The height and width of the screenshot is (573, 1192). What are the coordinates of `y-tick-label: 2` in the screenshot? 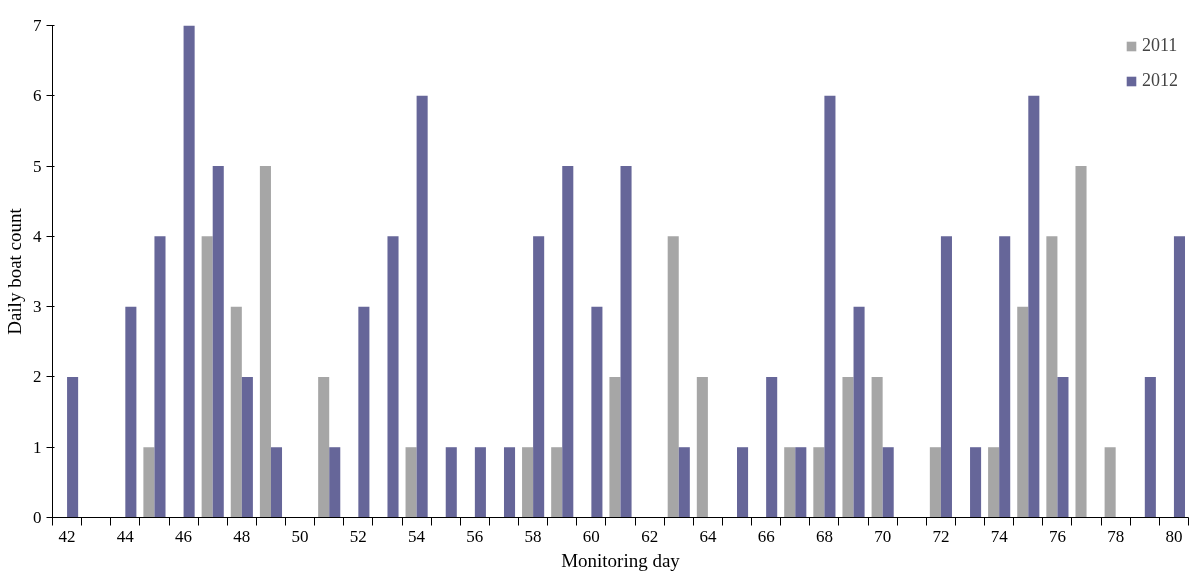 It's located at (37, 377).